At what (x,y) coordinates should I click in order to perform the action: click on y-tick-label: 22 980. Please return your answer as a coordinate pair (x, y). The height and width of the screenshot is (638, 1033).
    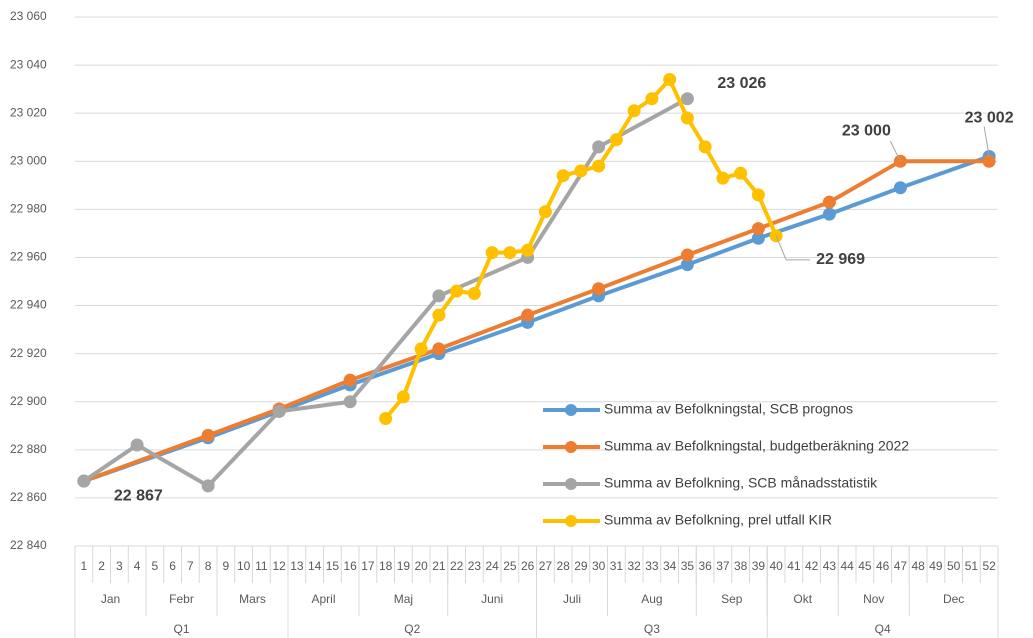
    Looking at the image, I should click on (28, 209).